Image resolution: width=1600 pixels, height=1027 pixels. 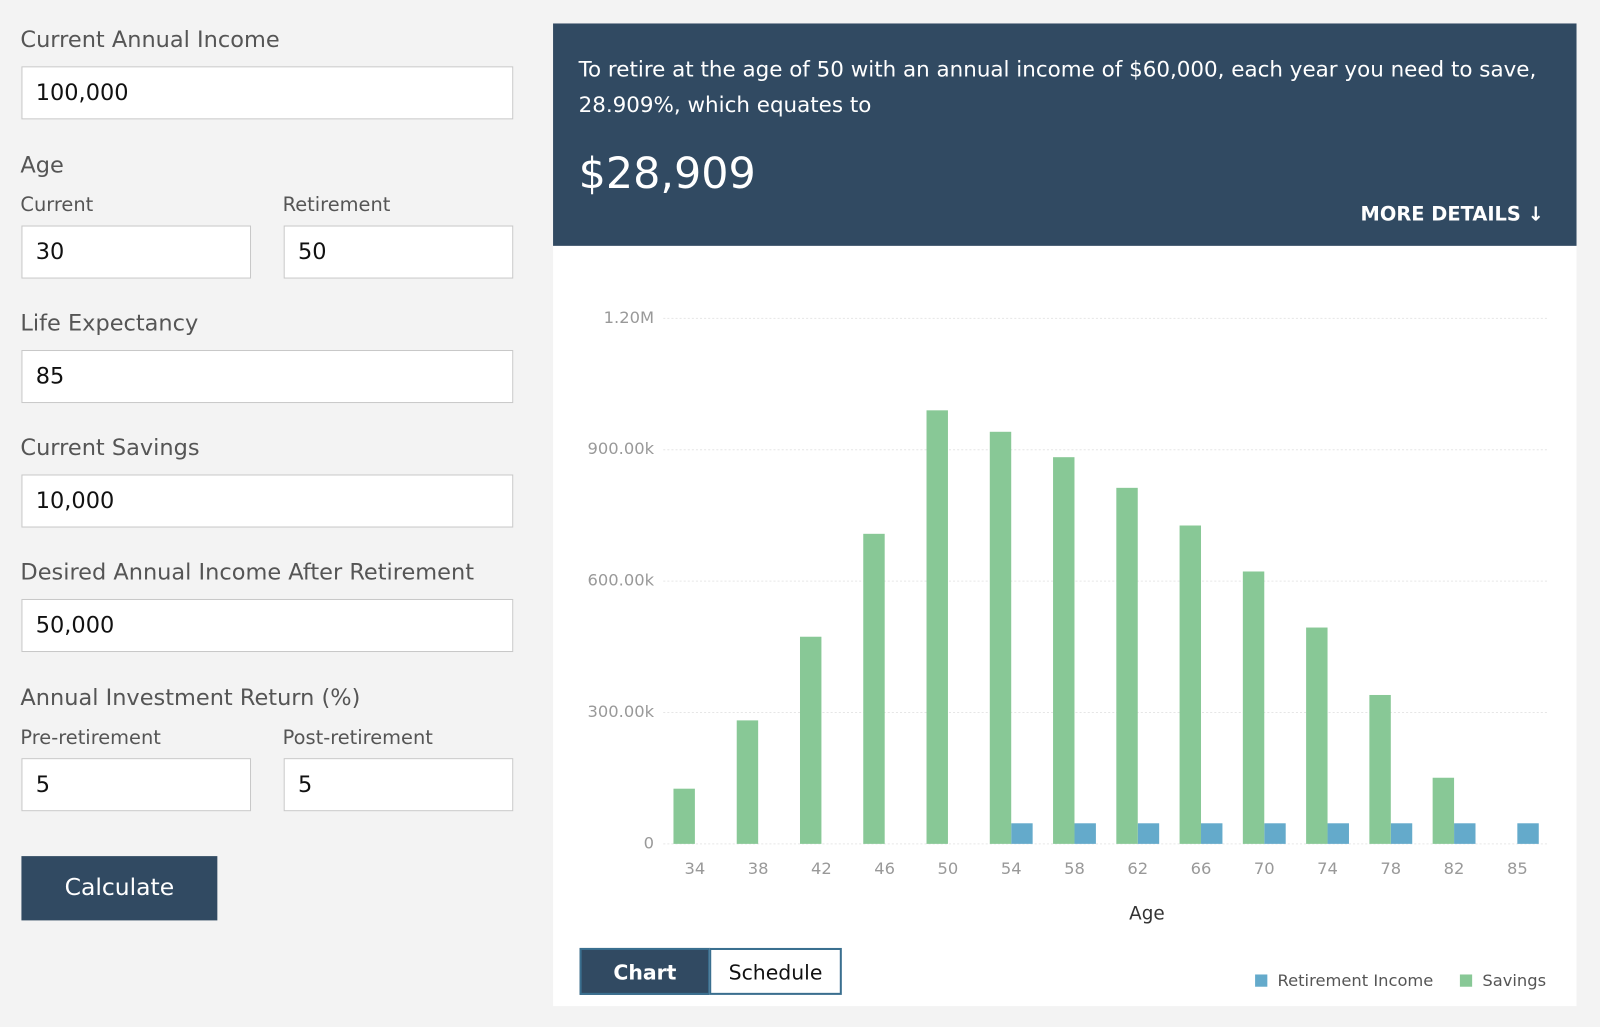 I want to click on x-tick-label: 82, so click(x=1454, y=868).